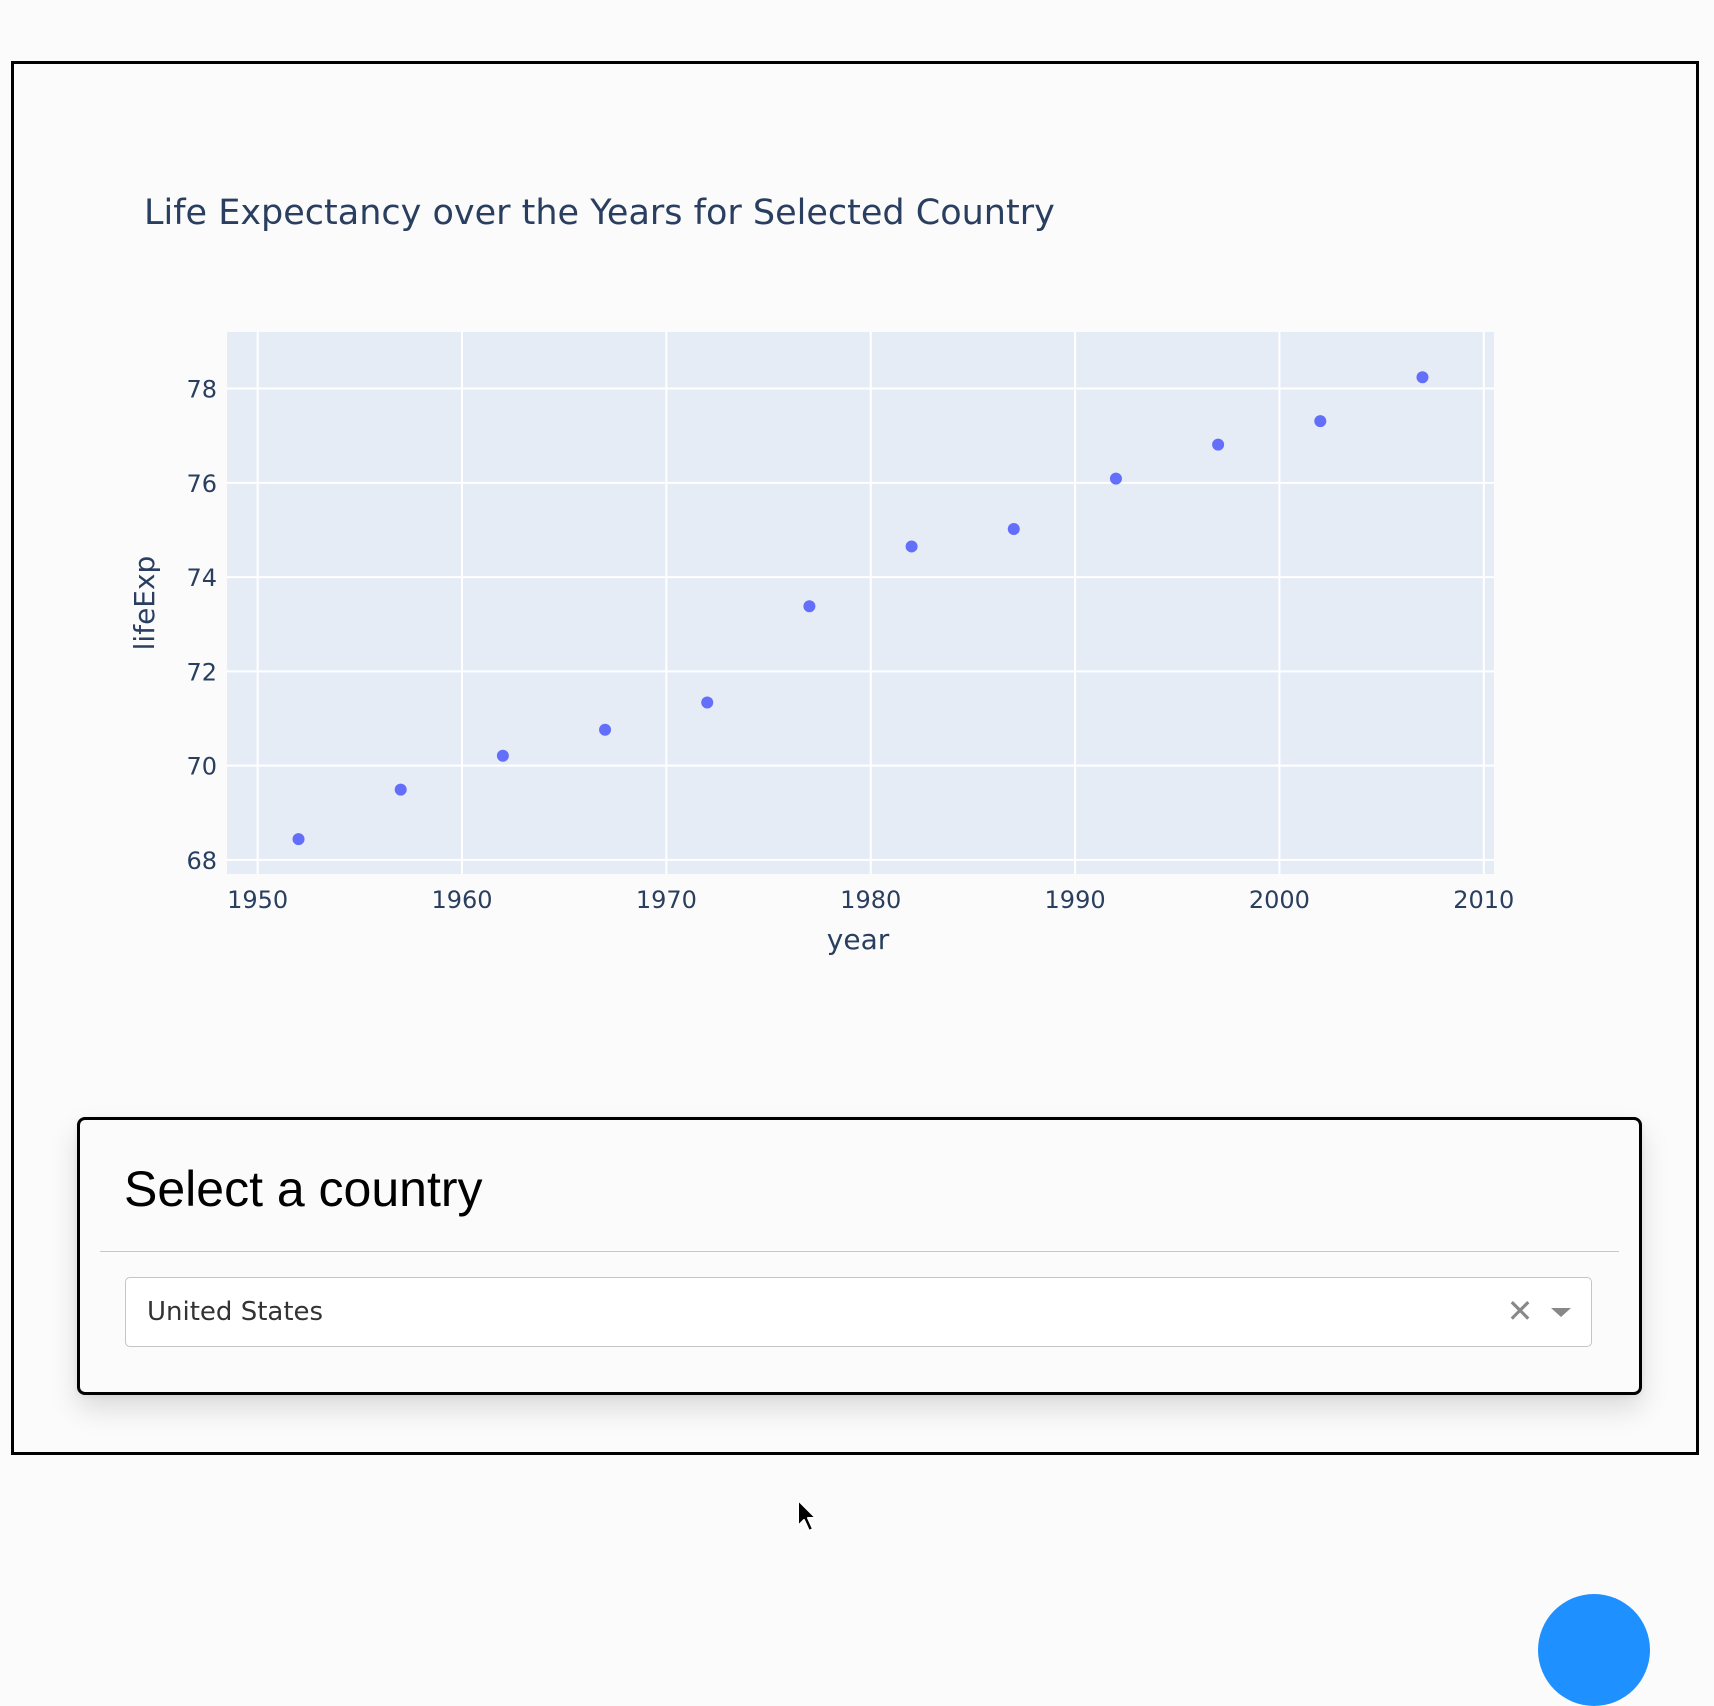  What do you see at coordinates (859, 1251) in the screenshot?
I see `card-divider` at bounding box center [859, 1251].